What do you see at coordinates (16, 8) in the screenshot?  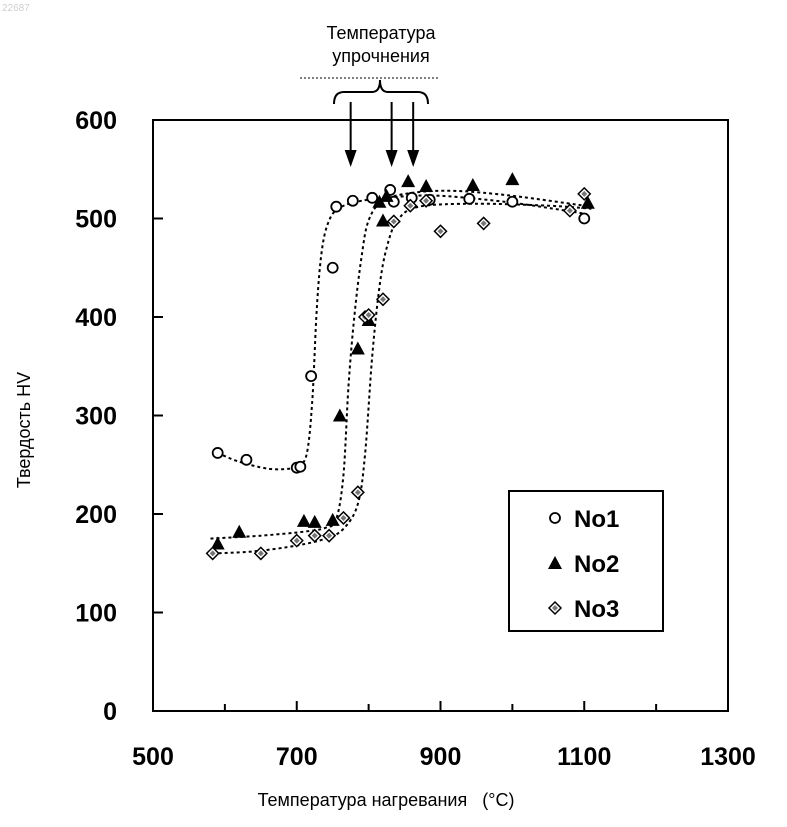 I see `corner-label: 22687` at bounding box center [16, 8].